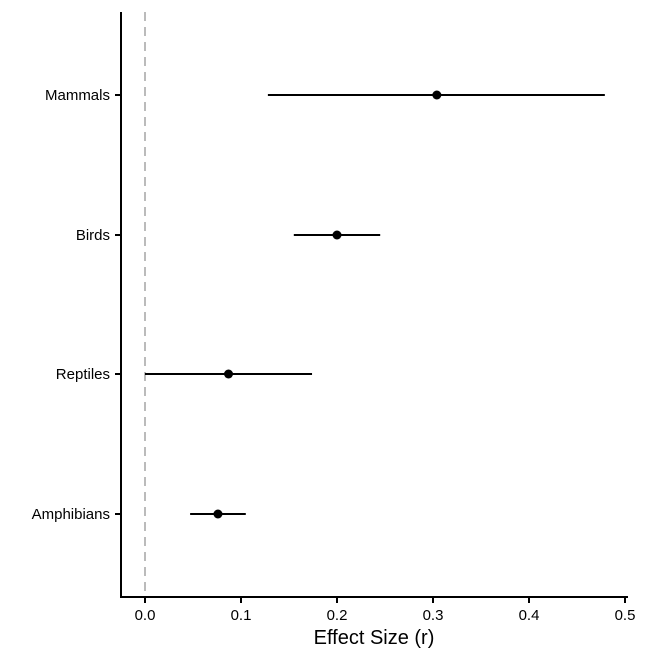 The image size is (648, 653). Describe the element at coordinates (529, 615) in the screenshot. I see `x-tick-label: 0.4` at that location.